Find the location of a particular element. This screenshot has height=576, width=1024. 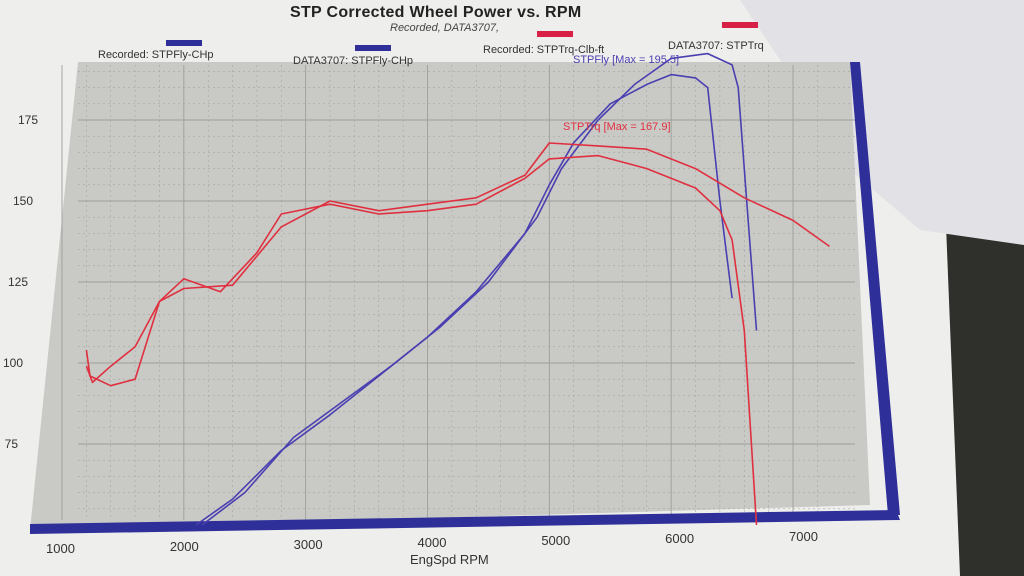

x-tick-label: 5000 is located at coordinates (555, 540).